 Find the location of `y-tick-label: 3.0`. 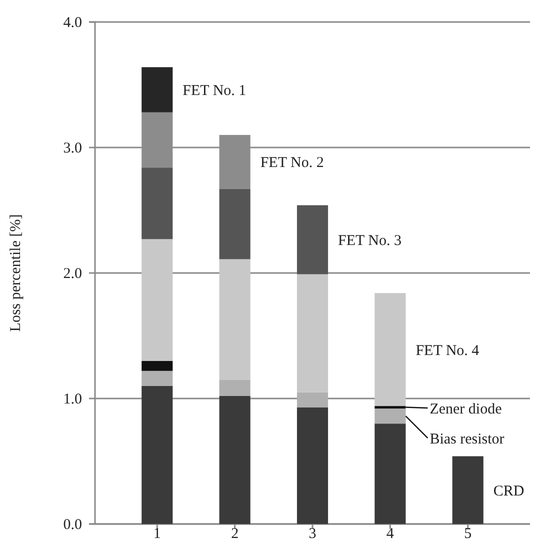

y-tick-label: 3.0 is located at coordinates (72, 148).